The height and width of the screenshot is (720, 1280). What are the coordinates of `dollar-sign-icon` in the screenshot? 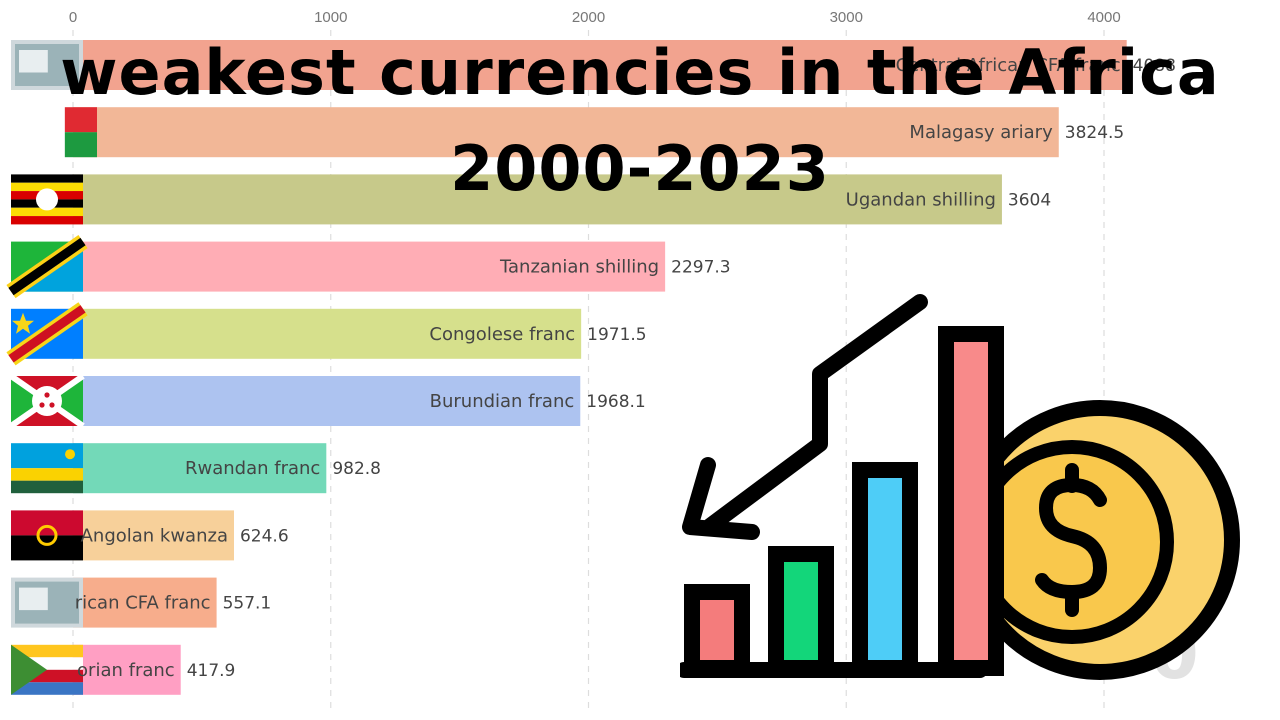 It's located at (1071, 540).